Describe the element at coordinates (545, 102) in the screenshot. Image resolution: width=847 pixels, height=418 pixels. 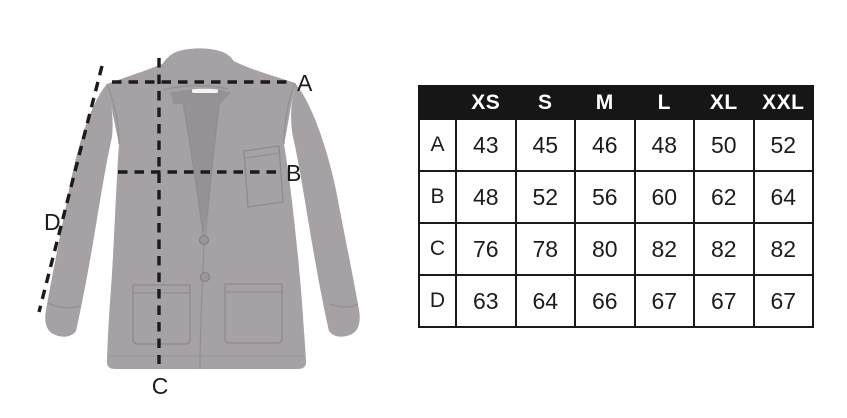
I see `size-column-header: S` at that location.